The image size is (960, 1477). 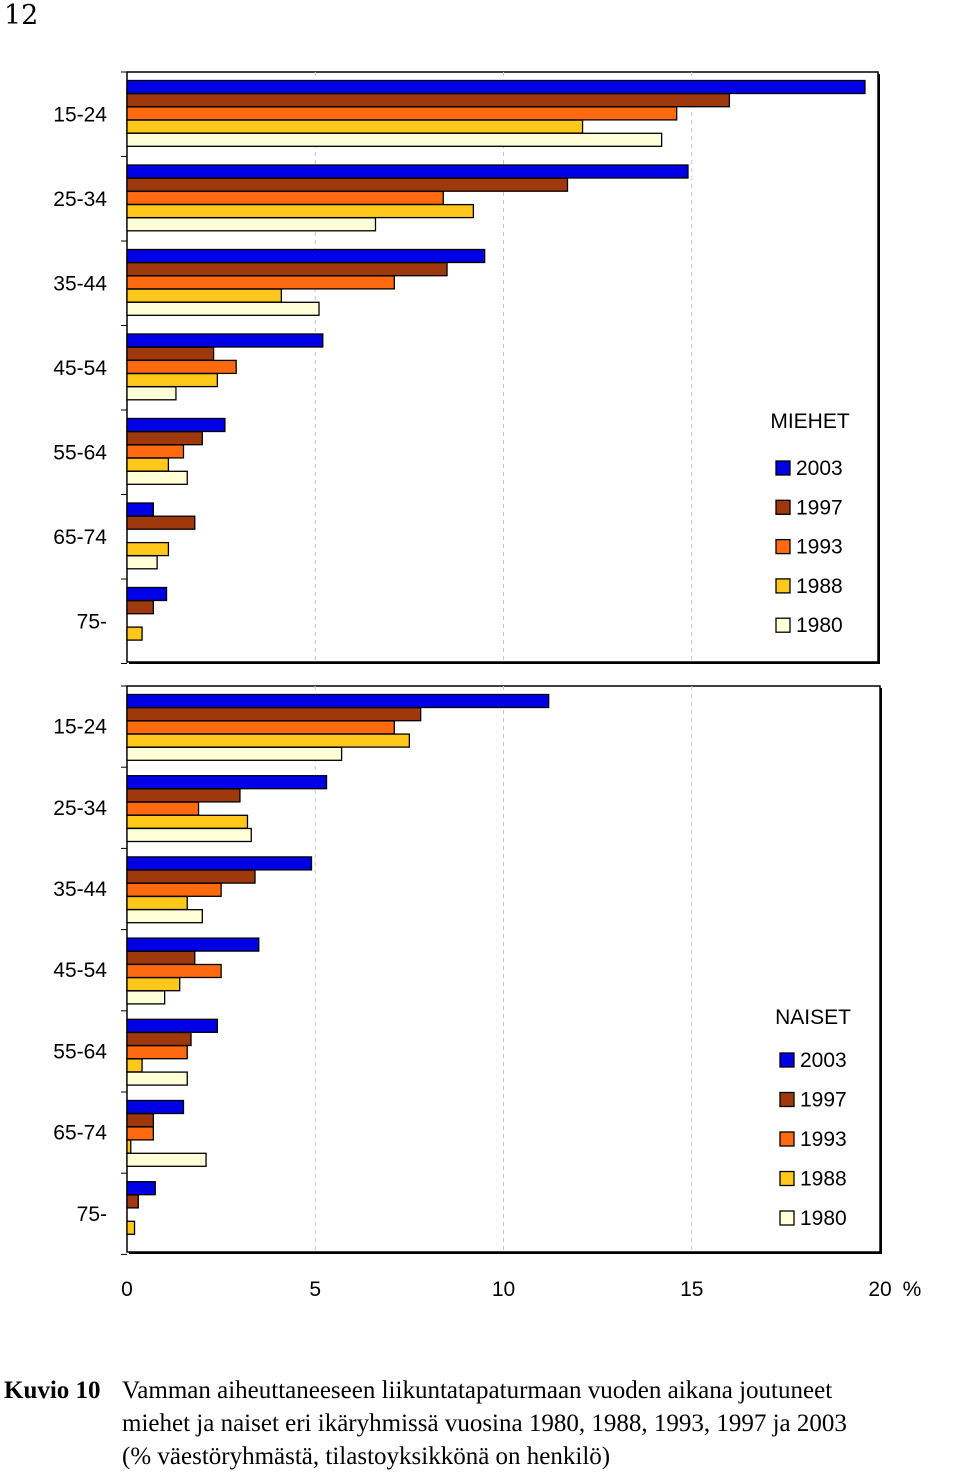 What do you see at coordinates (819, 507) in the screenshot?
I see `panel-1-legend-label-1997: 1997` at bounding box center [819, 507].